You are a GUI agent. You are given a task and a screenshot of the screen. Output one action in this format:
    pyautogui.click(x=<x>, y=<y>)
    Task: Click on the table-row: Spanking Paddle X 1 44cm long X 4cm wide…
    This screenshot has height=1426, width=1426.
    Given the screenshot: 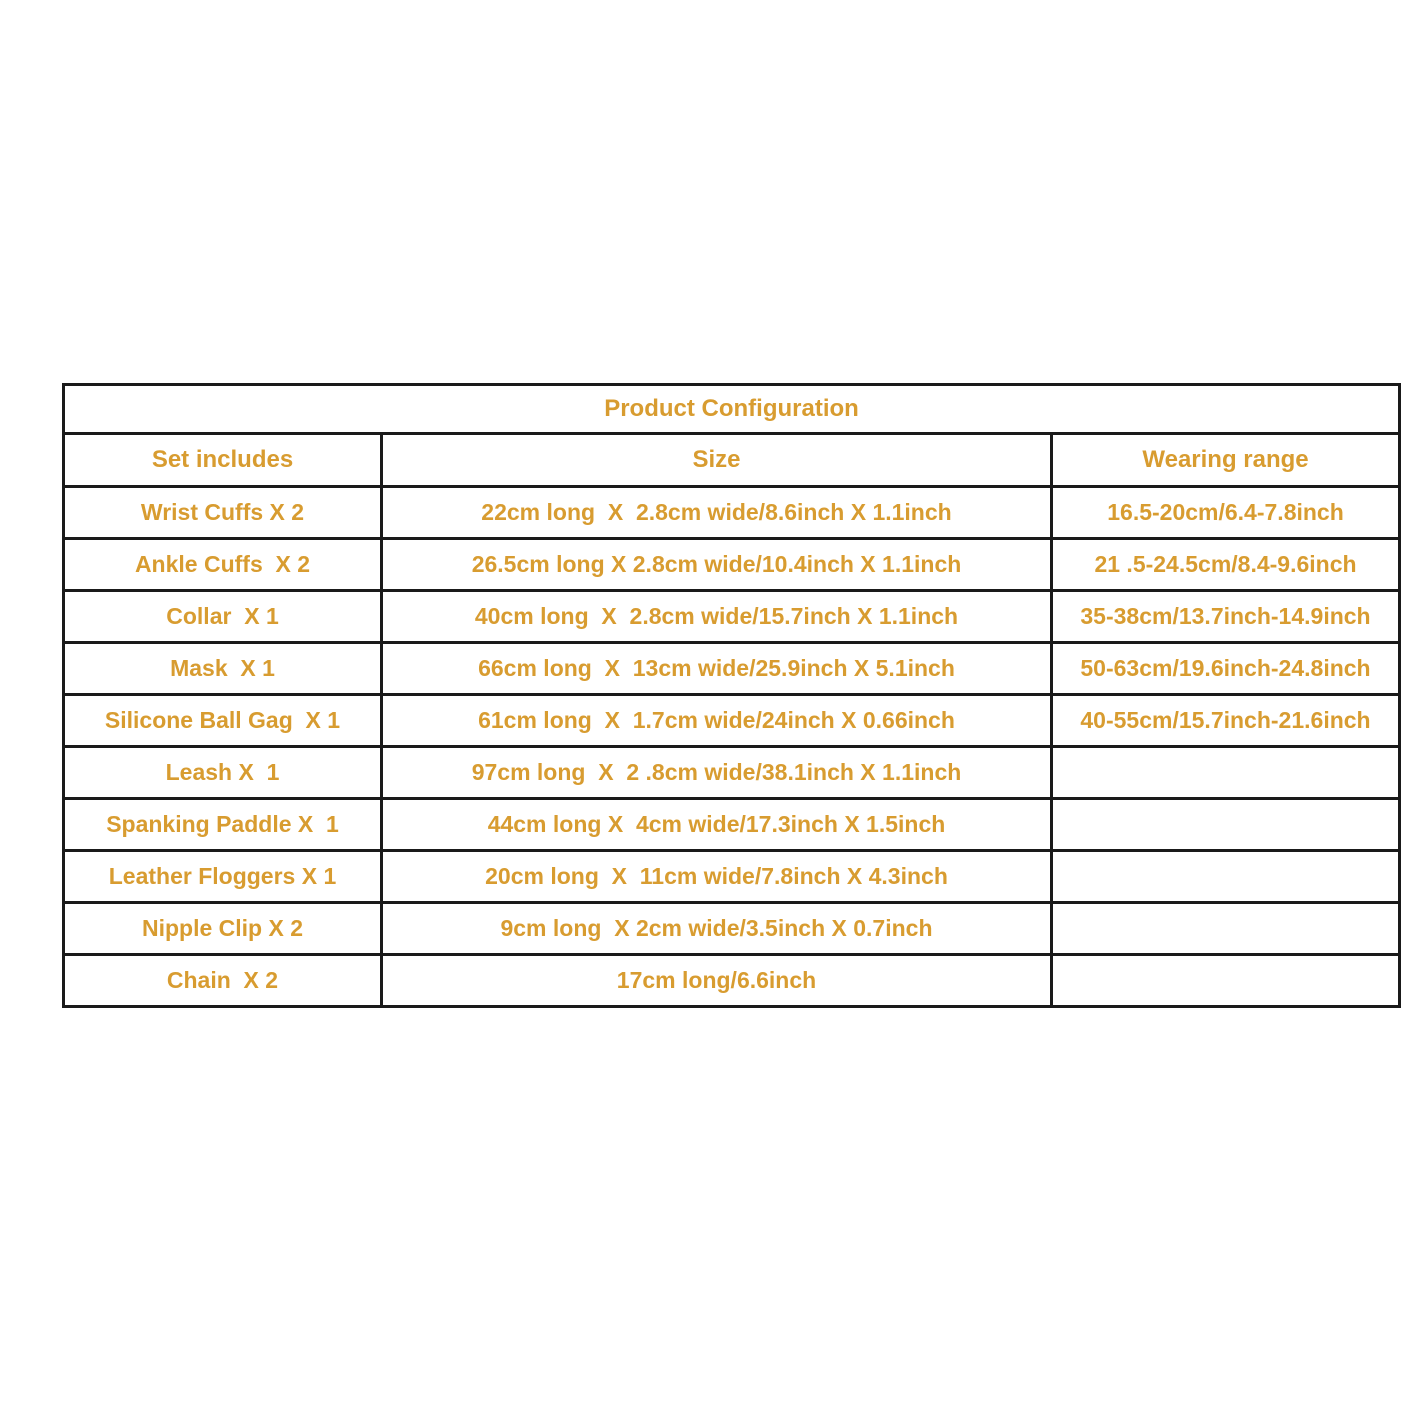 What is the action you would take?
    pyautogui.click(x=732, y=824)
    